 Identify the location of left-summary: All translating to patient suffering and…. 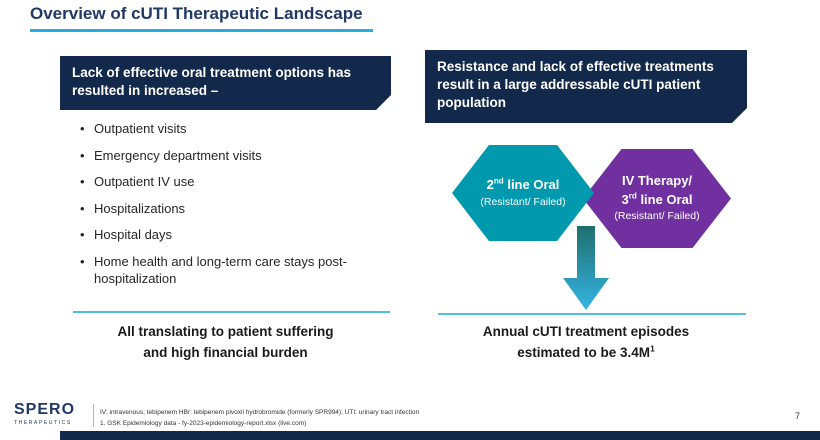
(225, 343).